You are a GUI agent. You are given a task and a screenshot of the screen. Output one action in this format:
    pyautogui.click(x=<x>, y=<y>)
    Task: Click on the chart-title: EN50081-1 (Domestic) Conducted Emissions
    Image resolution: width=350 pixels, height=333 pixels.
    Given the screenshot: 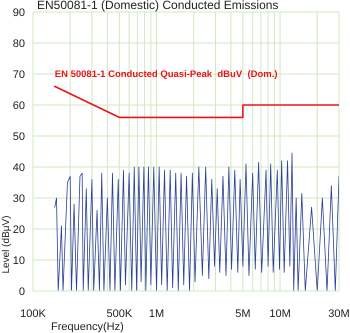 What is the action you would take?
    pyautogui.click(x=157, y=6)
    